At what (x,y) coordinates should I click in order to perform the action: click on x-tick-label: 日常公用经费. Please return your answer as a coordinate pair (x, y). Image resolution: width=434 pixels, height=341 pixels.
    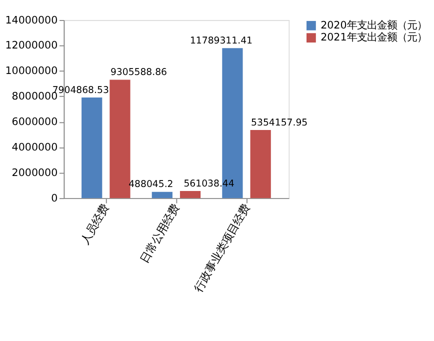
    Looking at the image, I should click on (160, 234).